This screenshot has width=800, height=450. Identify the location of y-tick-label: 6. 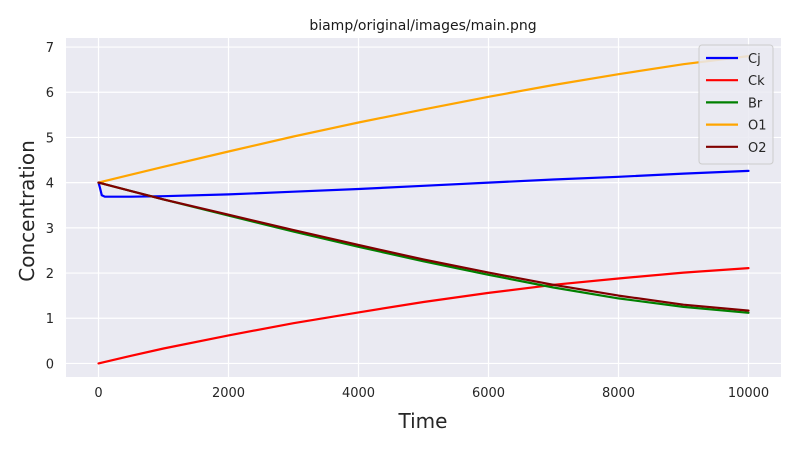
(50, 93).